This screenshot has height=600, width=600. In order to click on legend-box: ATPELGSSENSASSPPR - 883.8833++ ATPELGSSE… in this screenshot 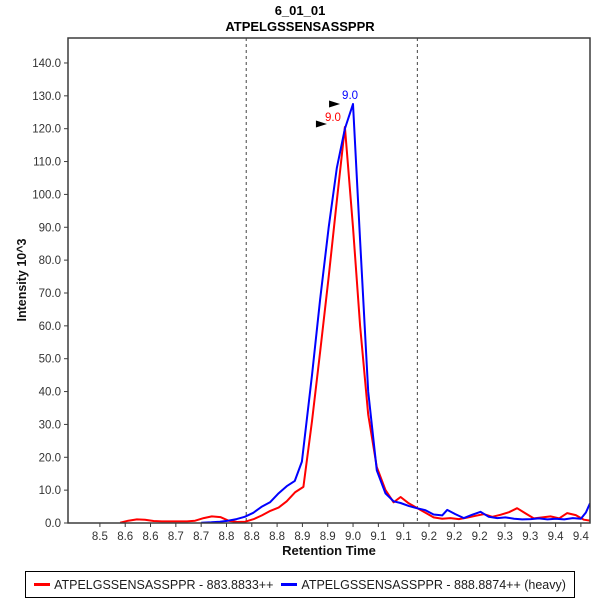, I will do `click(300, 584)`.